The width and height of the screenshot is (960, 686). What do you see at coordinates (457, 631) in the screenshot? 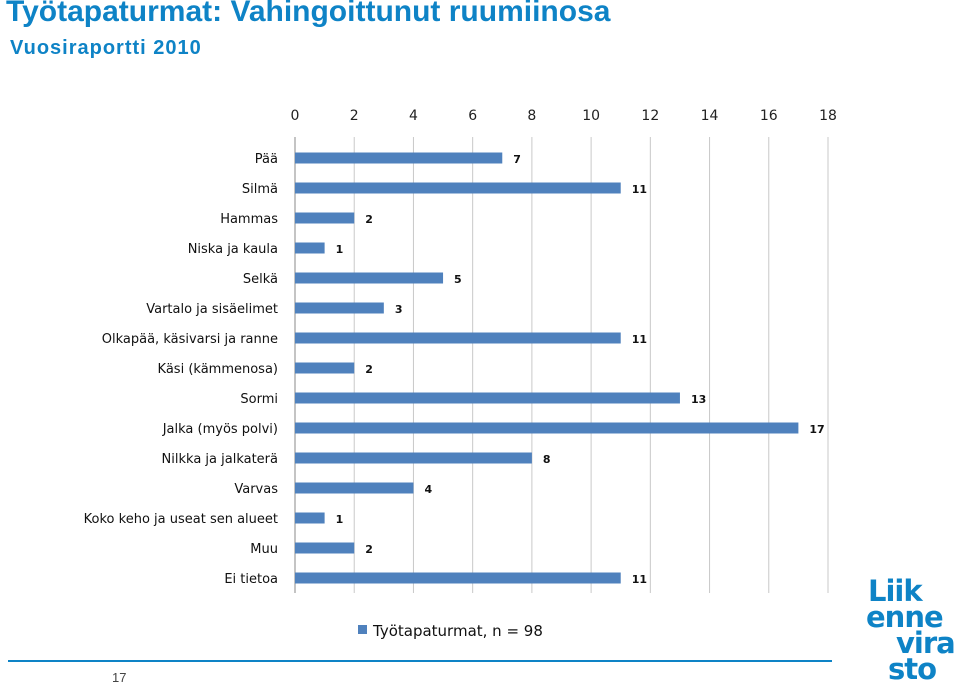
I see `legend-label: Työtapaturmat, n = 98` at bounding box center [457, 631].